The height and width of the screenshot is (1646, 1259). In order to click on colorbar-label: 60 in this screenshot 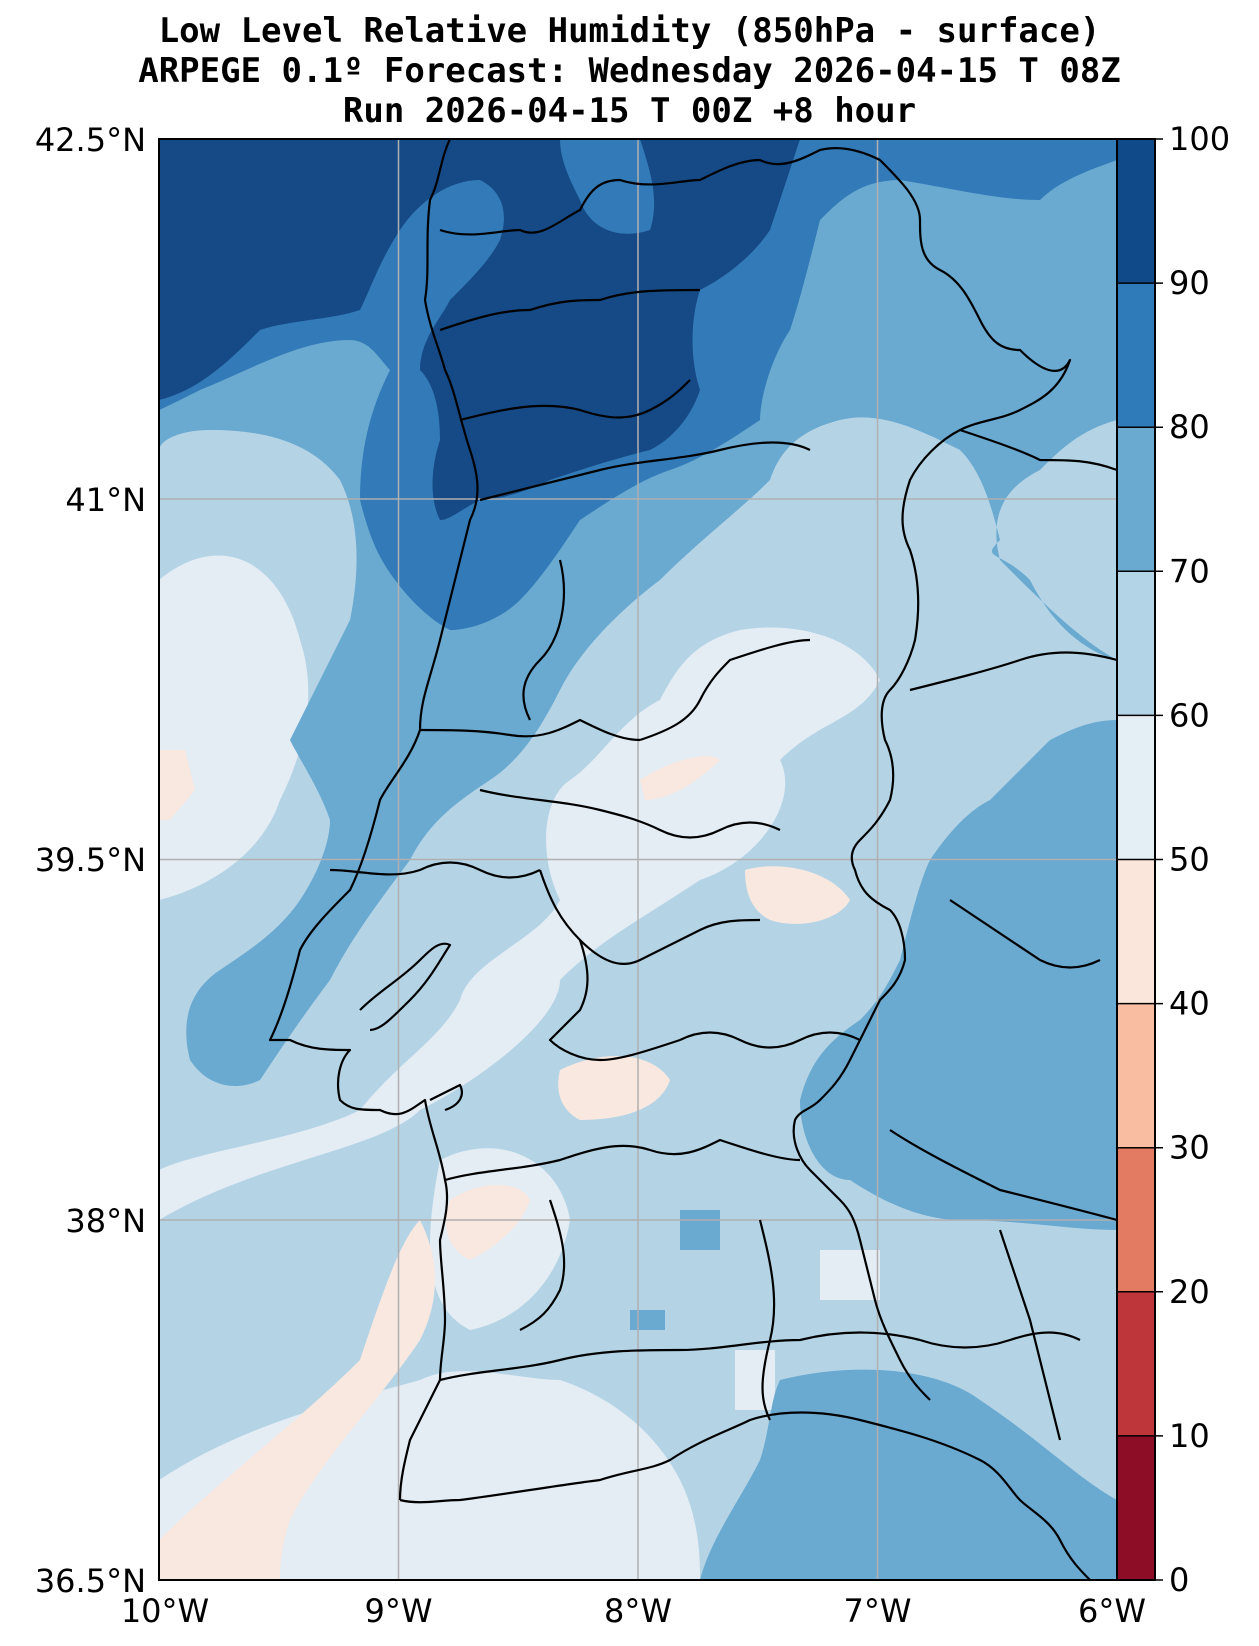, I will do `click(1189, 715)`.